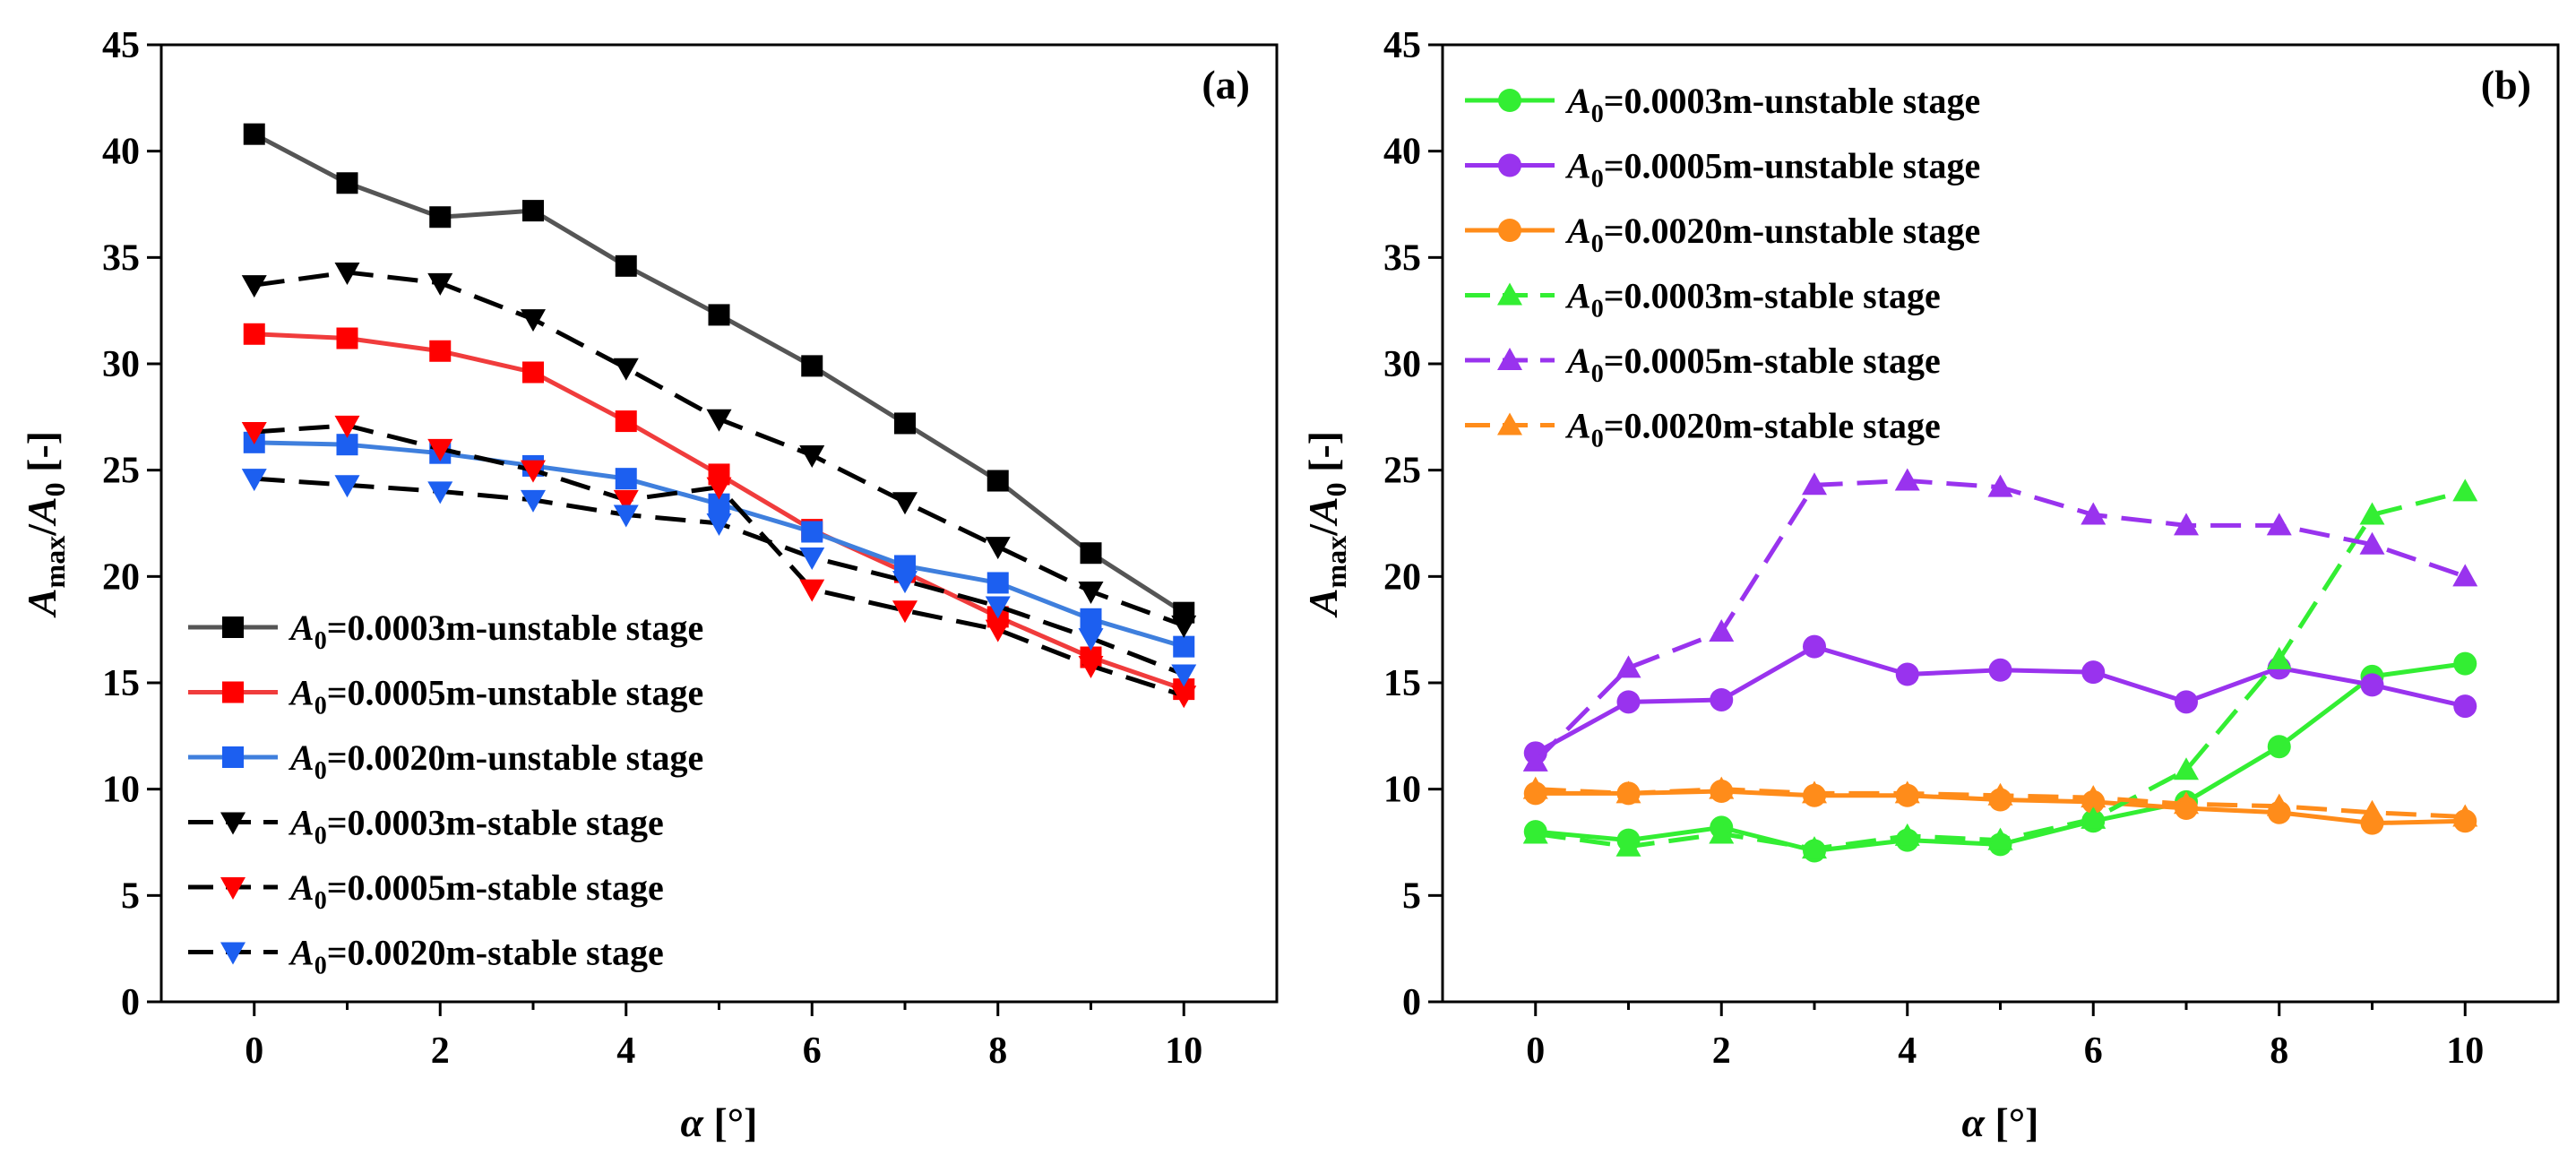  I want to click on legend-entry: A0=0.0005m-stable stage, so click(1753, 364).